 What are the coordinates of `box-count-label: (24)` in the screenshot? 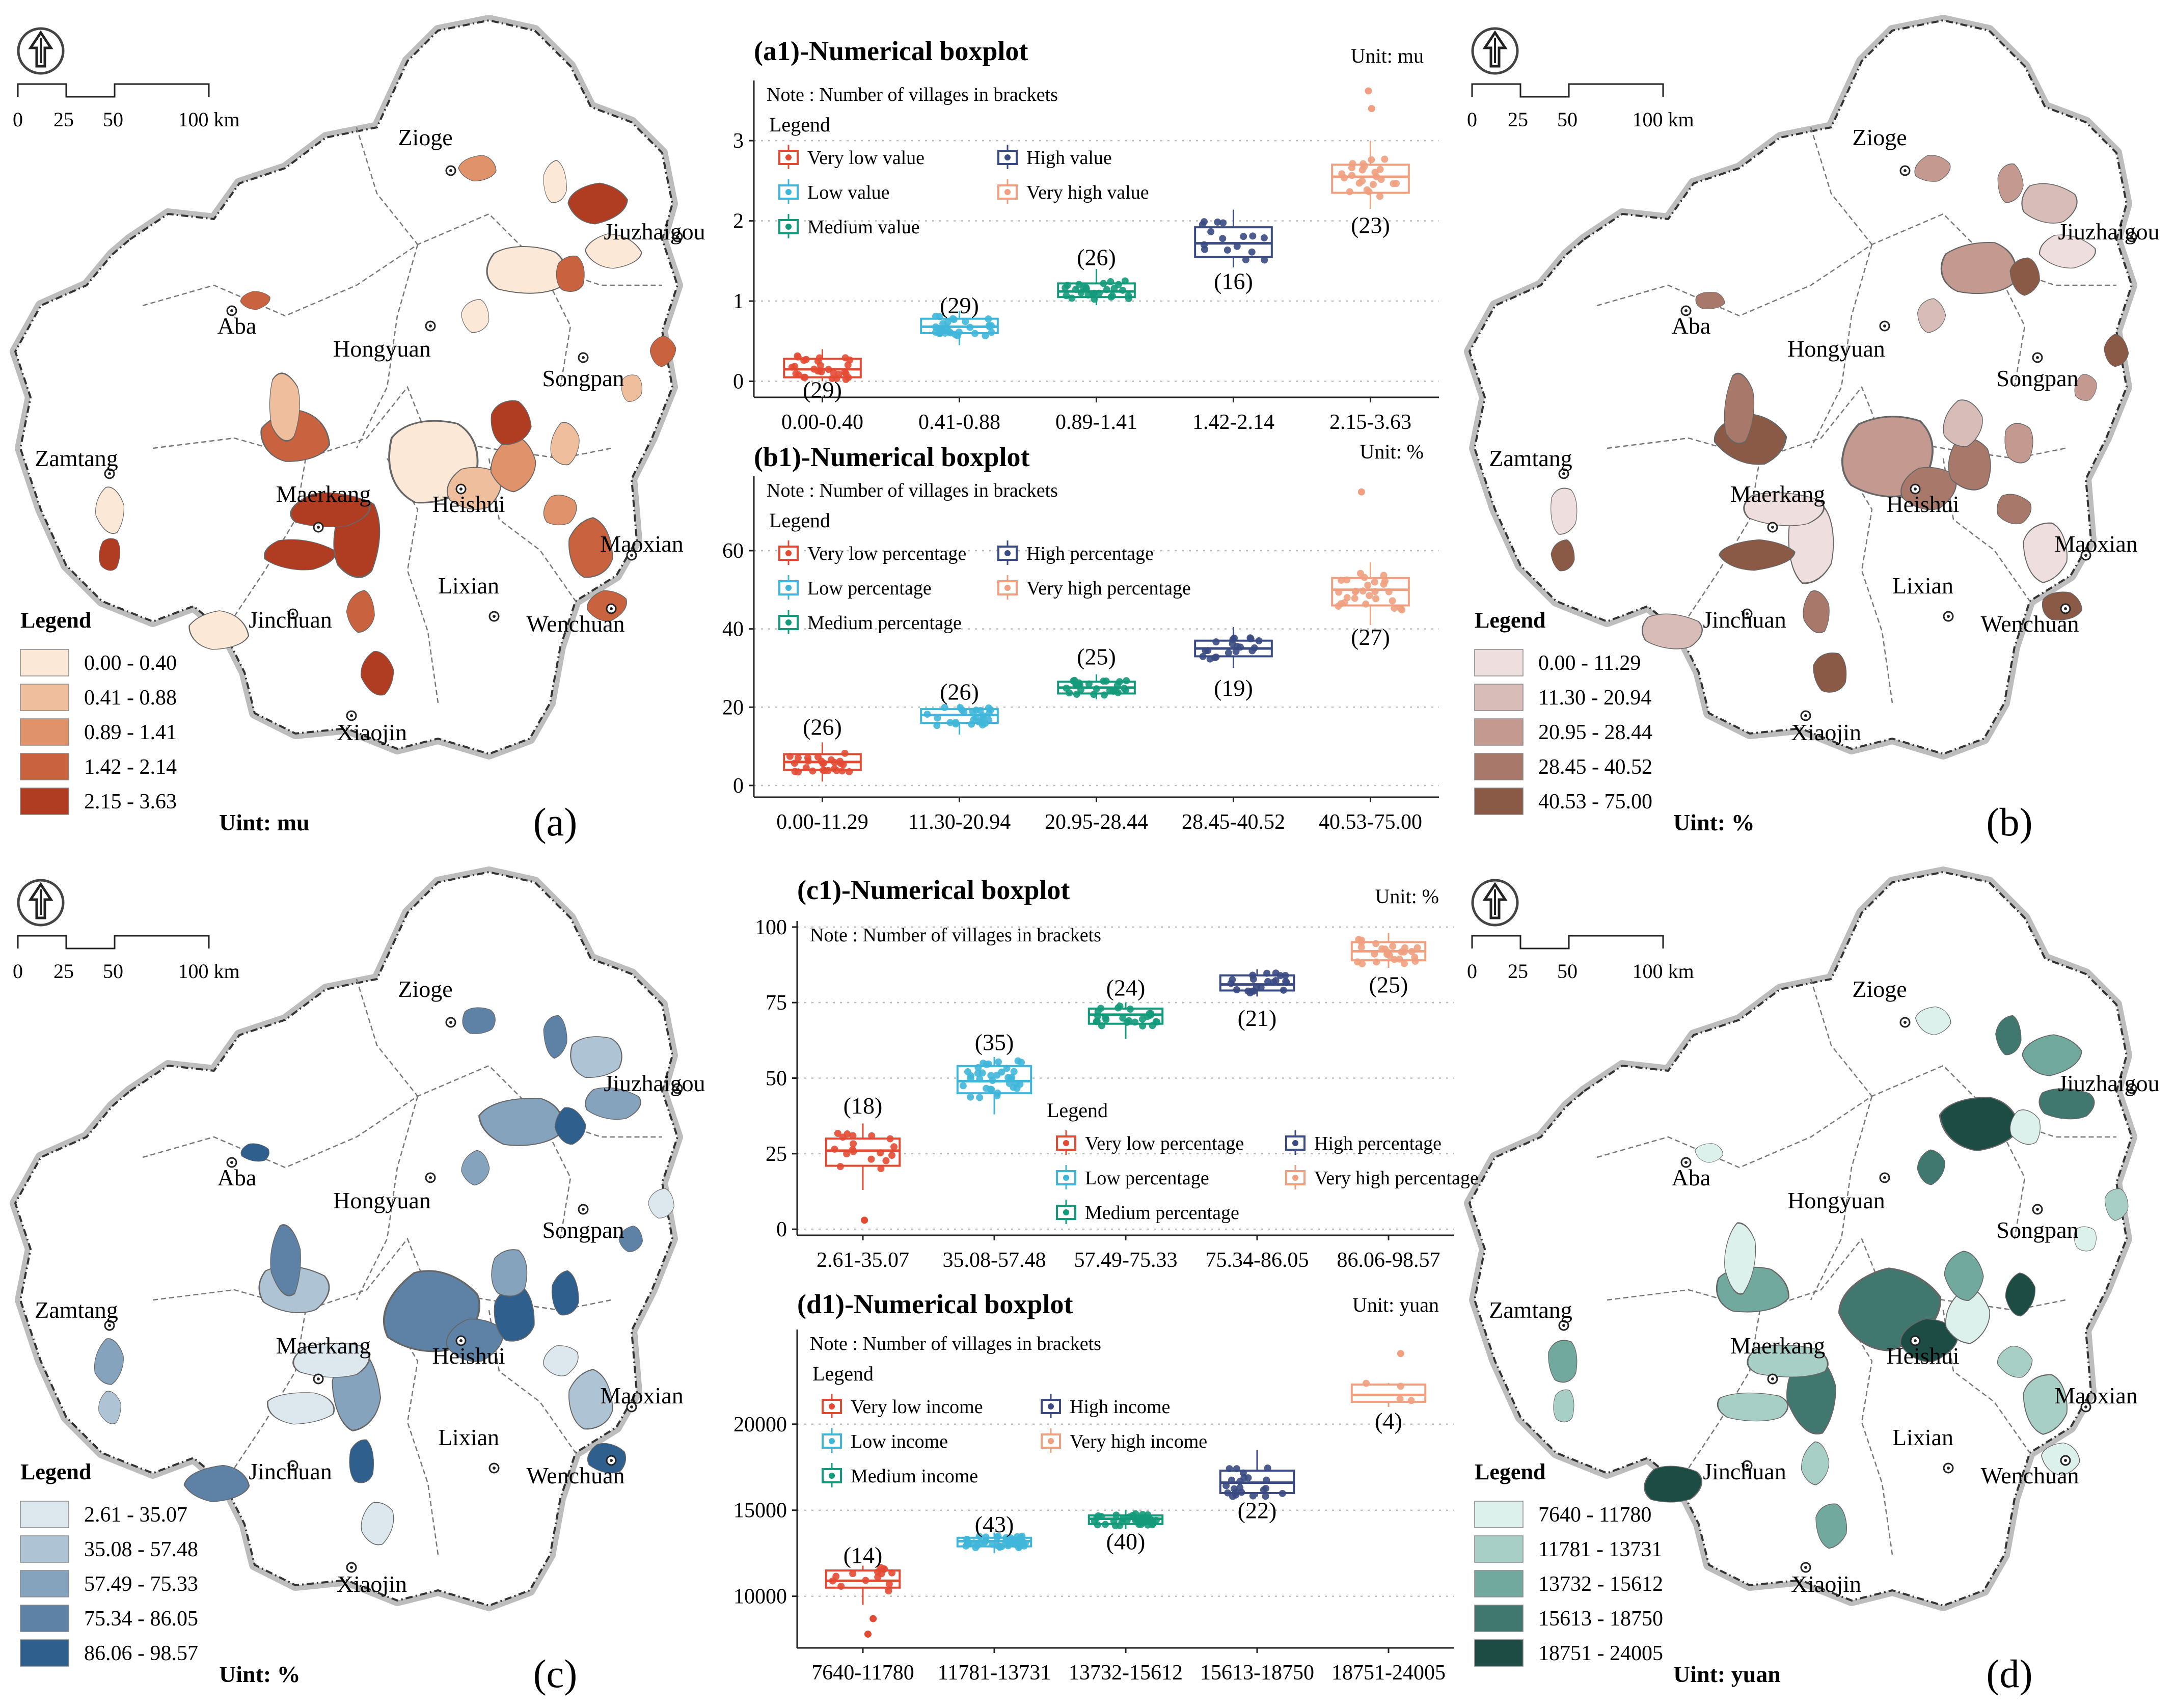 It's located at (1126, 988).